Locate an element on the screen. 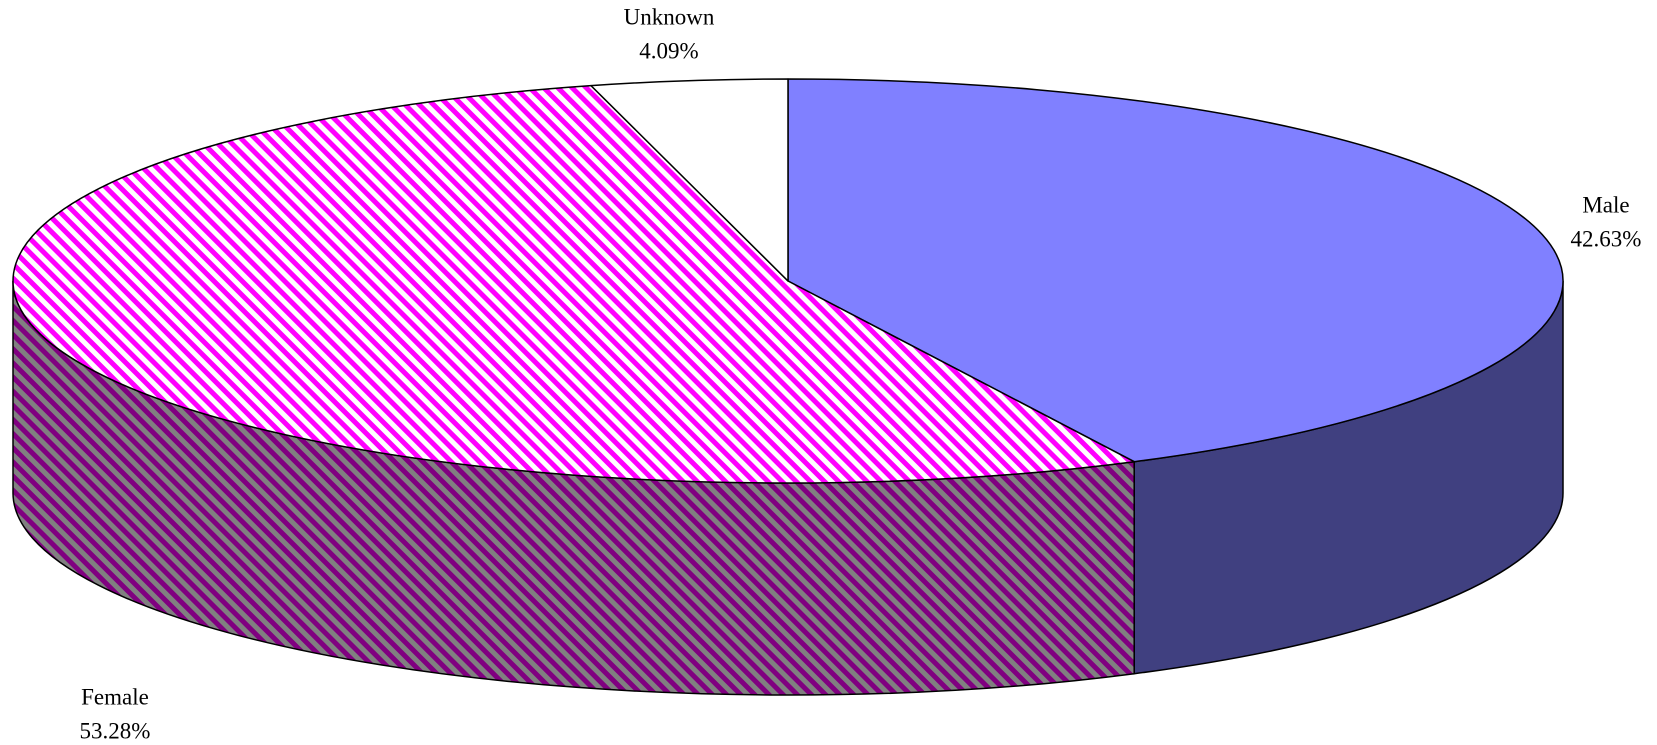 The image size is (1657, 745). pie-slice is located at coordinates (689, 180).